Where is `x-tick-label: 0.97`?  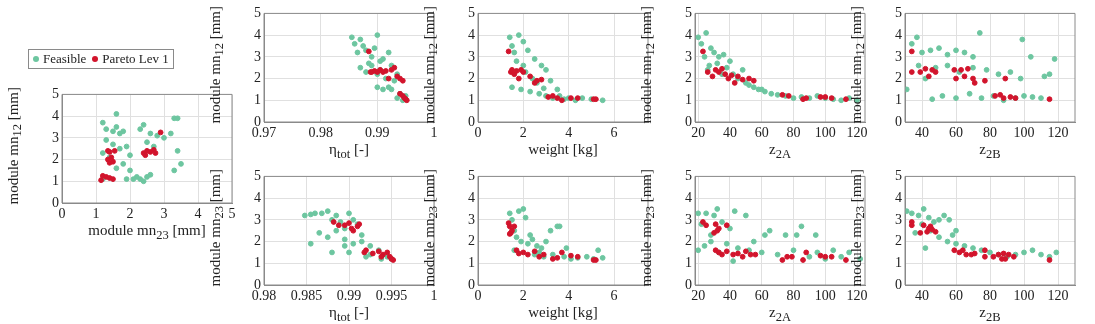
x-tick-label: 0.97 is located at coordinates (264, 133).